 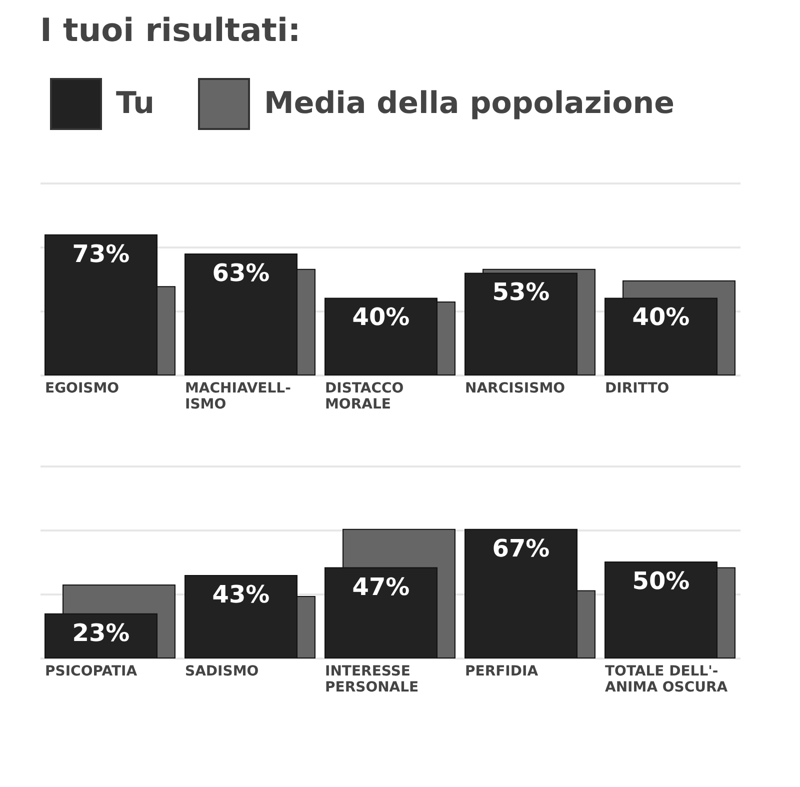 What do you see at coordinates (666, 680) in the screenshot?
I see `x-tick-label: TOTALE DELL'- ANIMA OSCURA` at bounding box center [666, 680].